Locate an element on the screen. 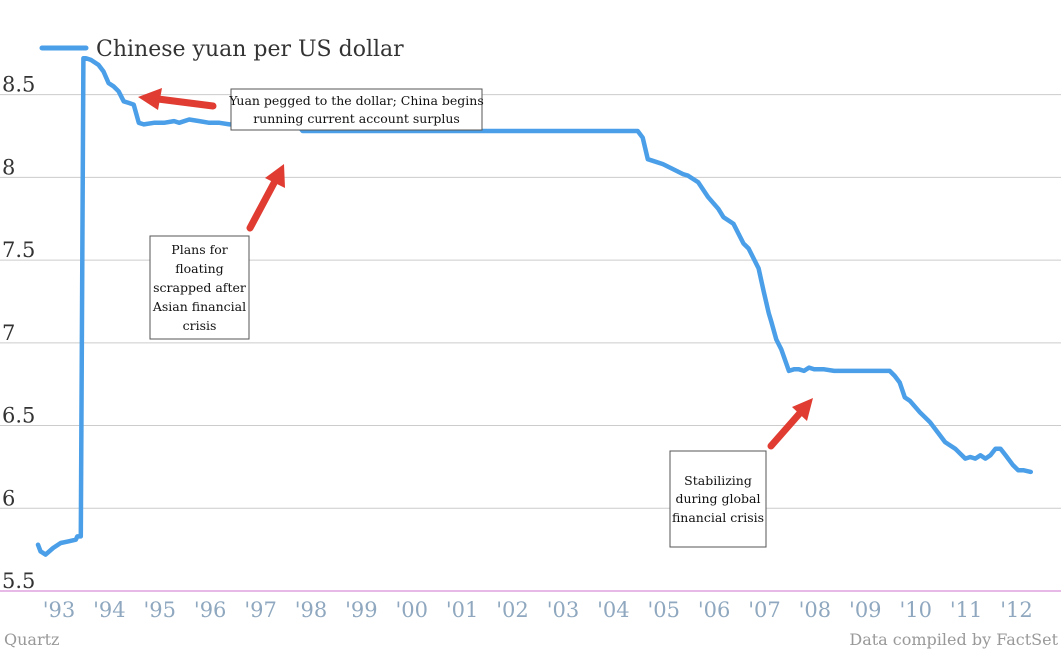 This screenshot has width=1061, height=656. arrow-peg is located at coordinates (177, 99).